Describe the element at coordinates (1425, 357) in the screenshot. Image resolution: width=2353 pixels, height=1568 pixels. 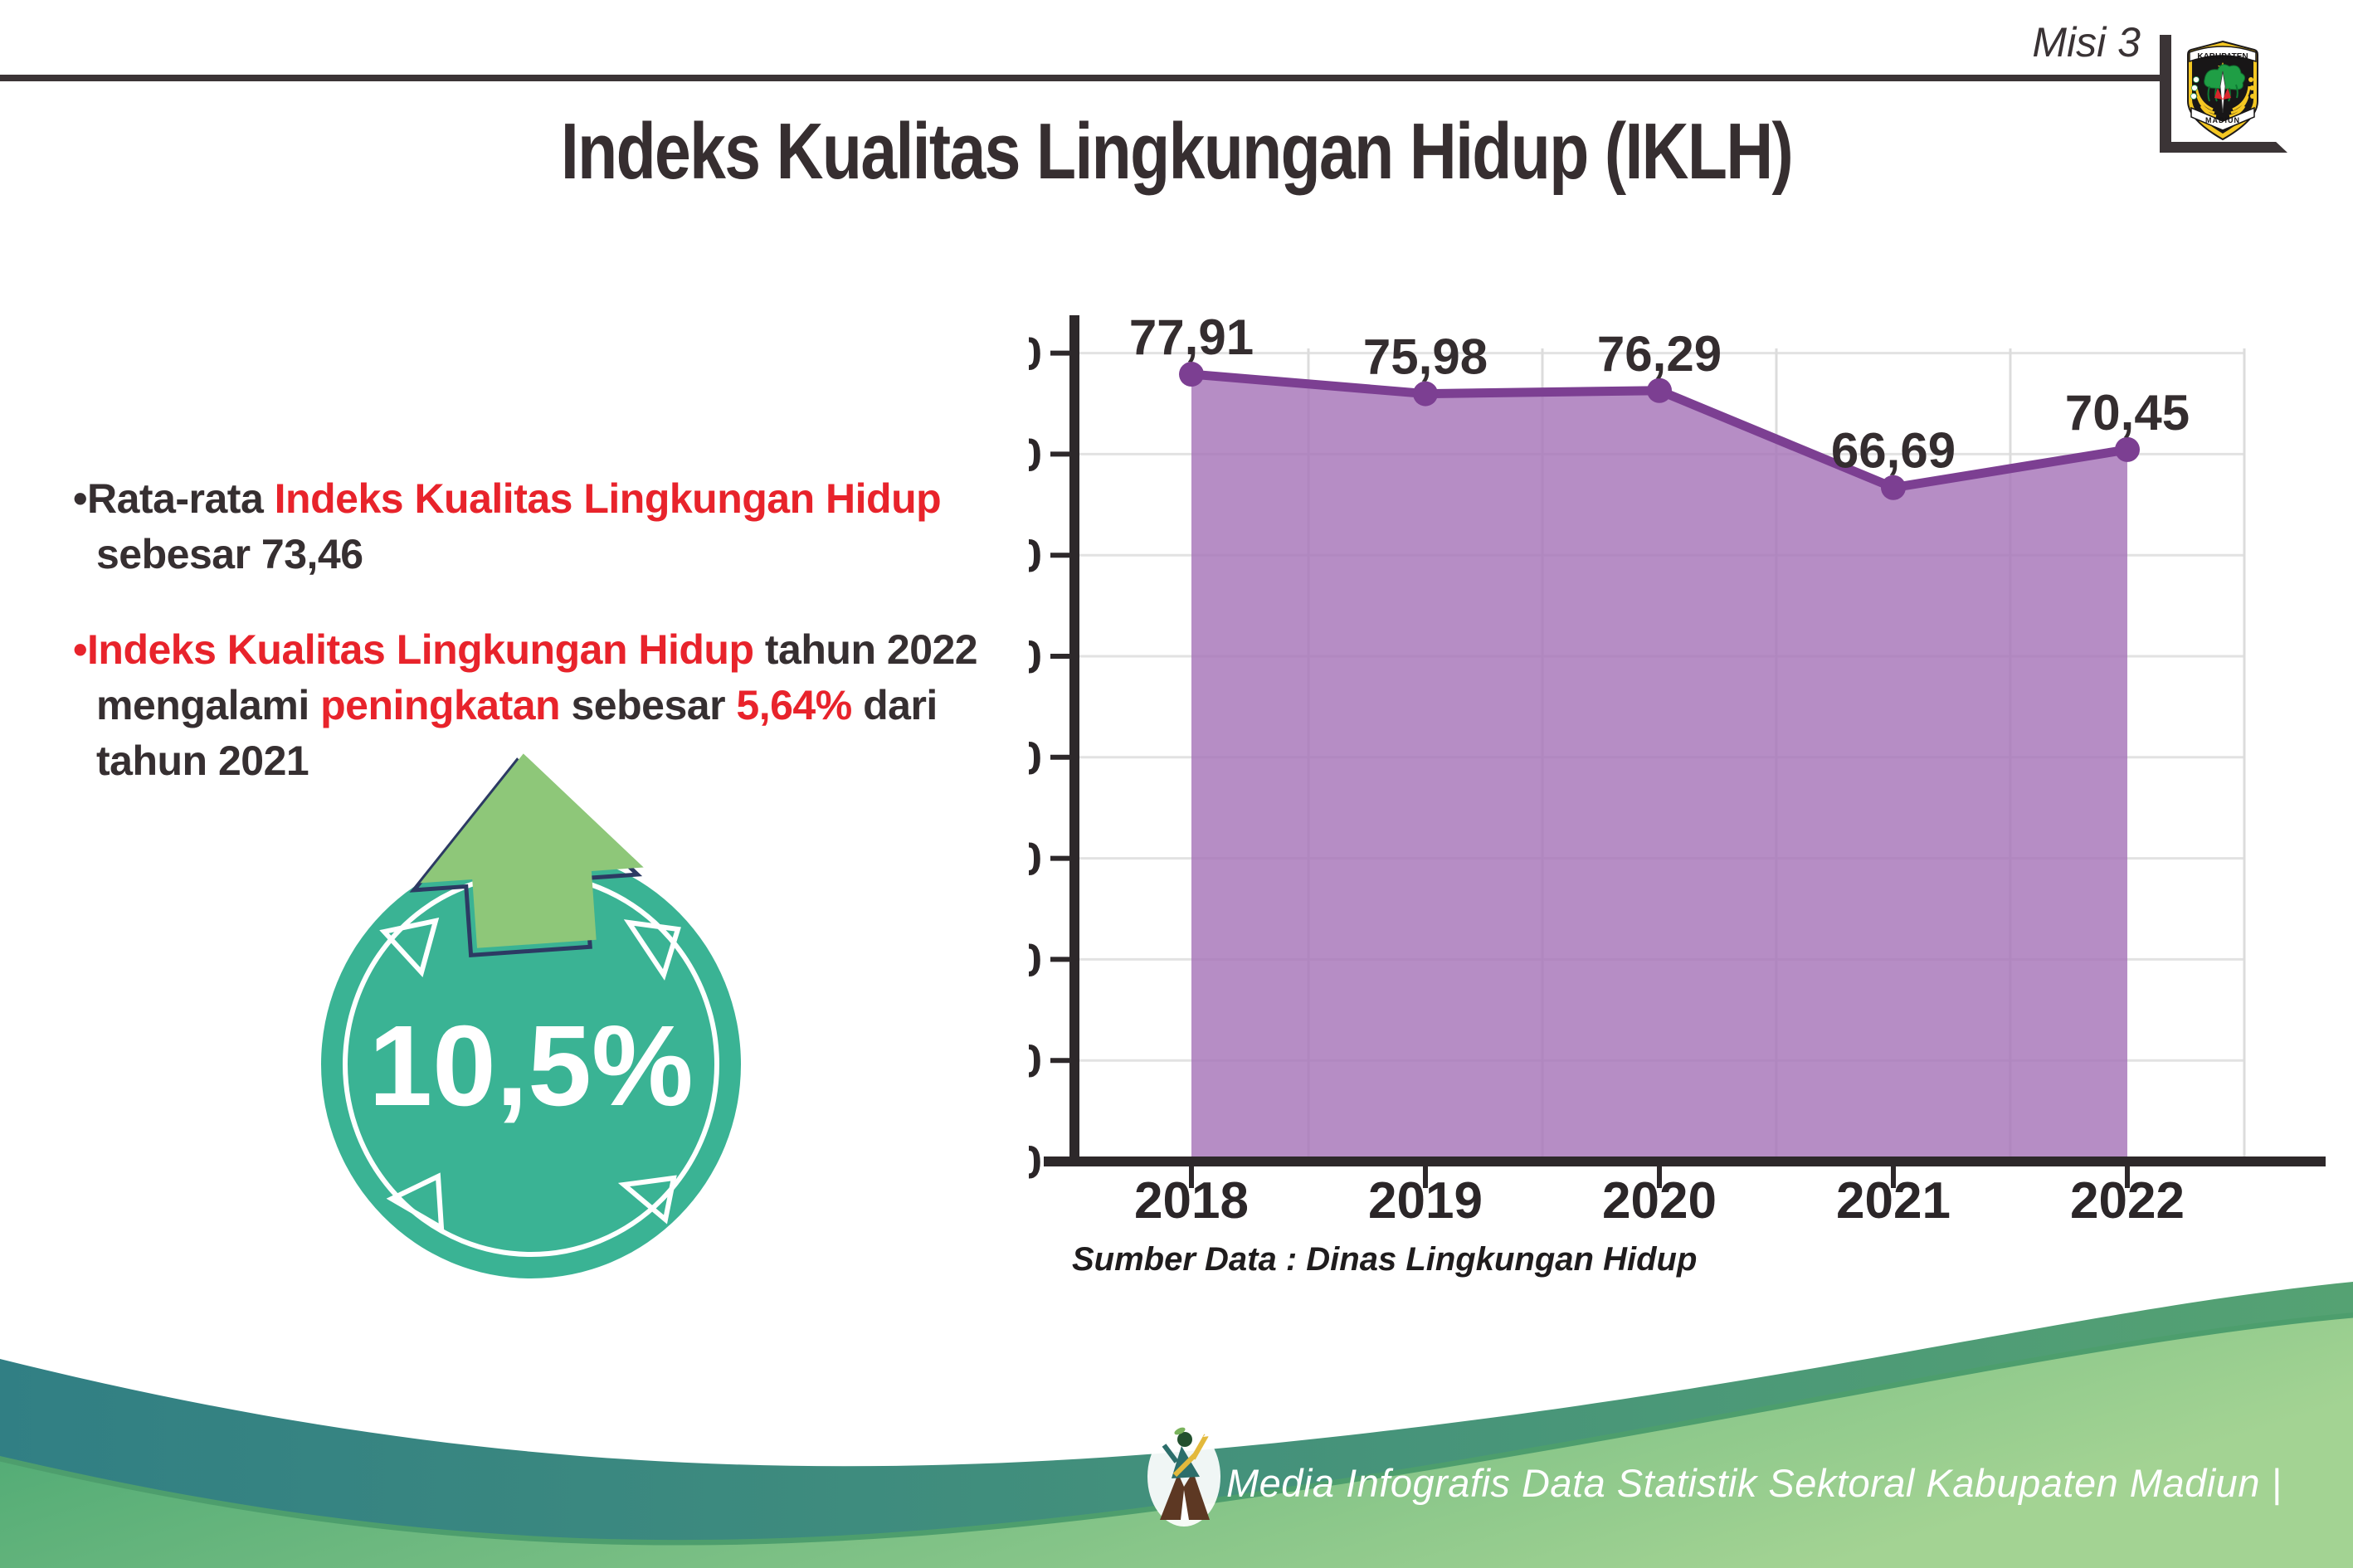
I see `data-point-label: 75,98` at that location.